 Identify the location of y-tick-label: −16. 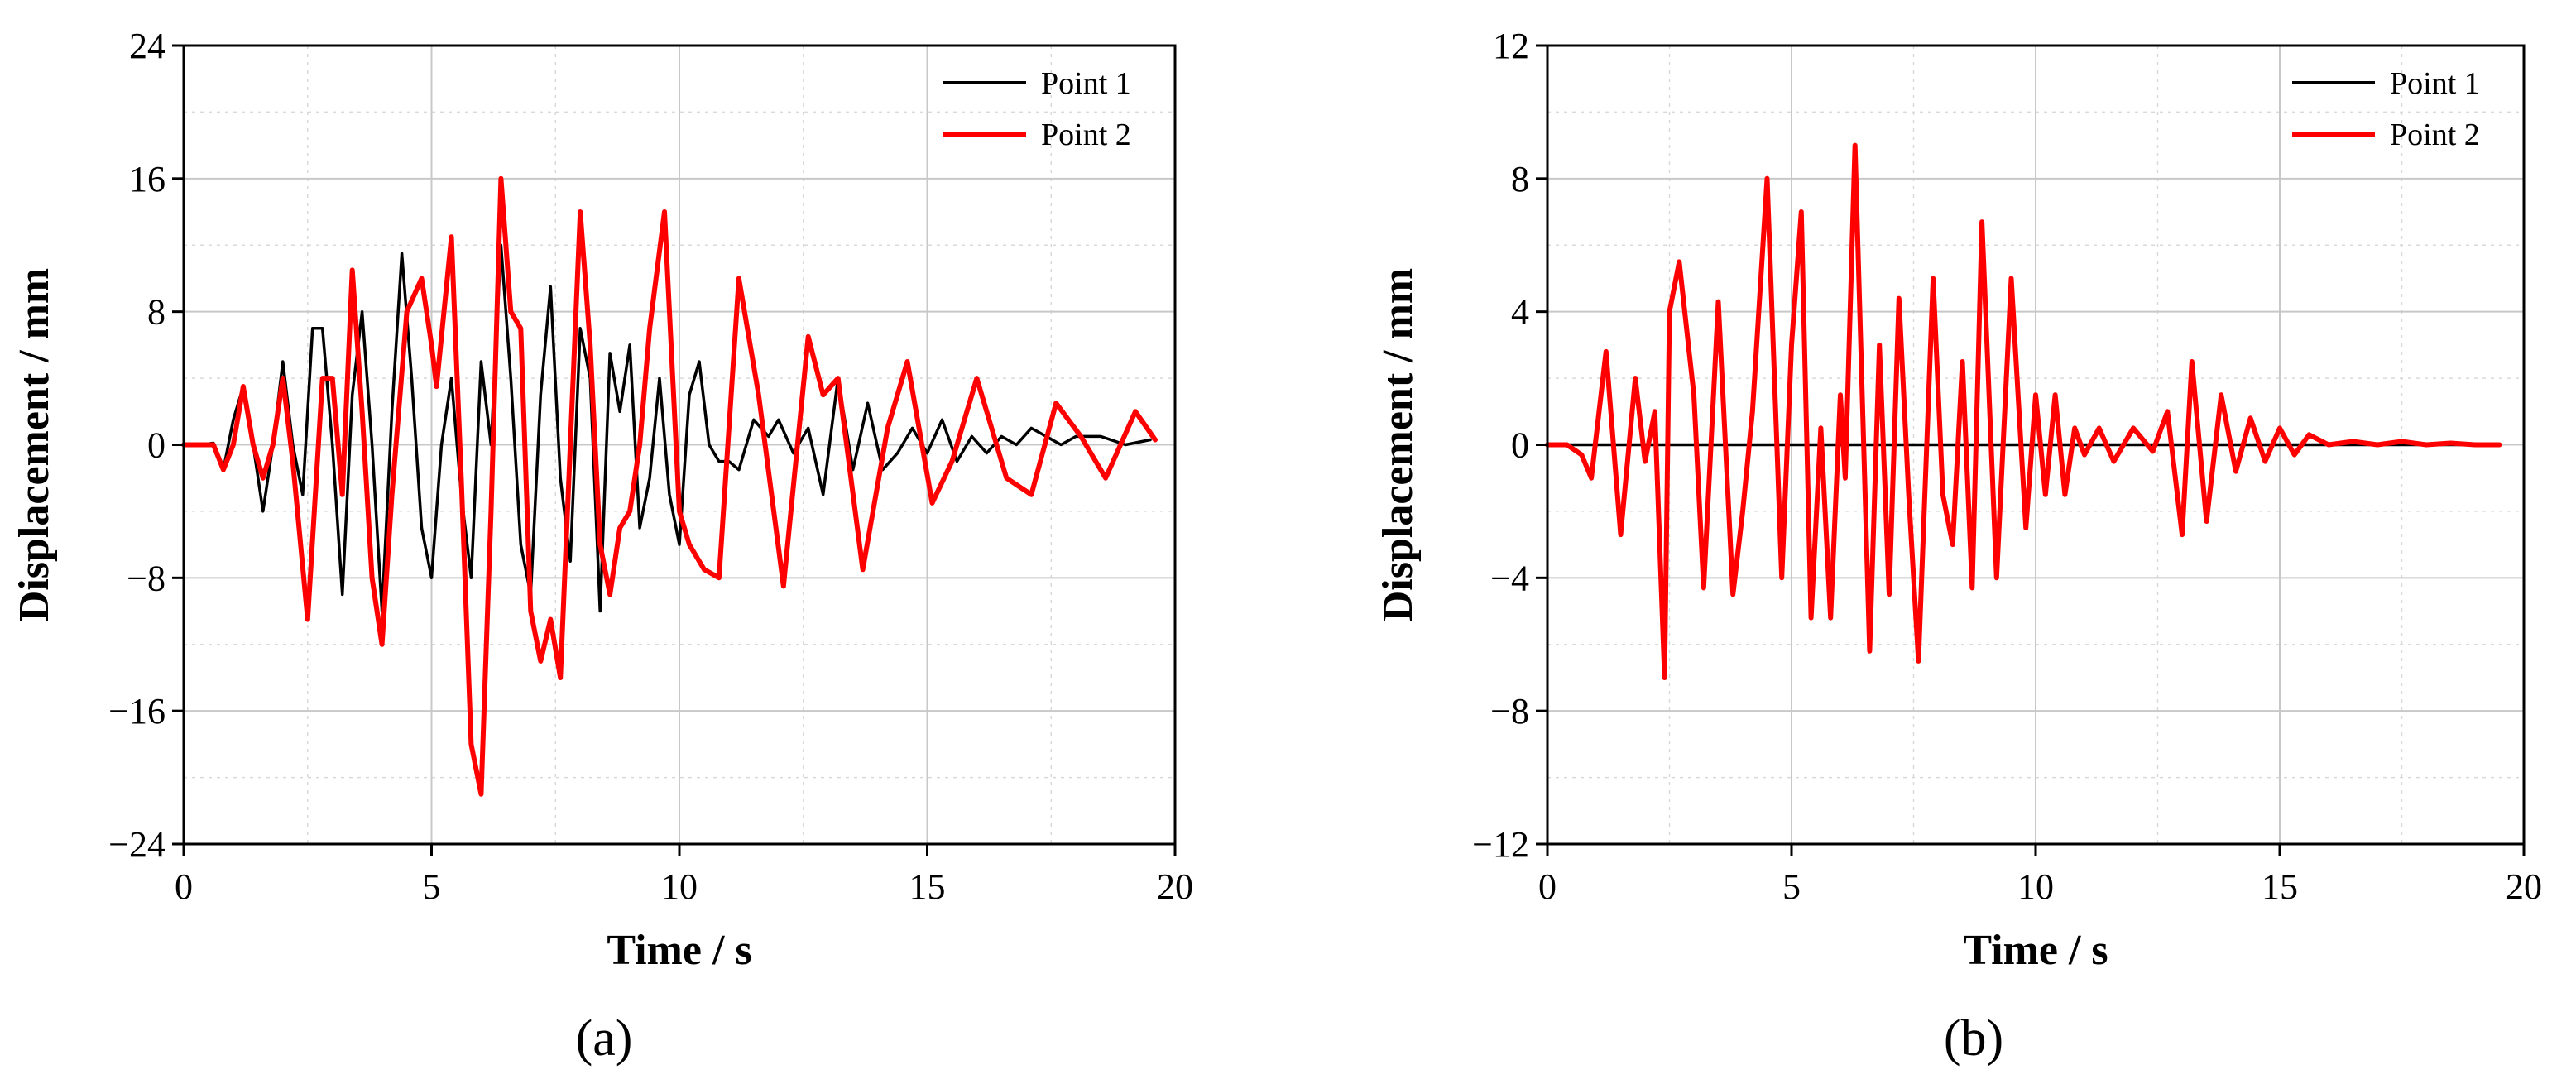
(137, 711).